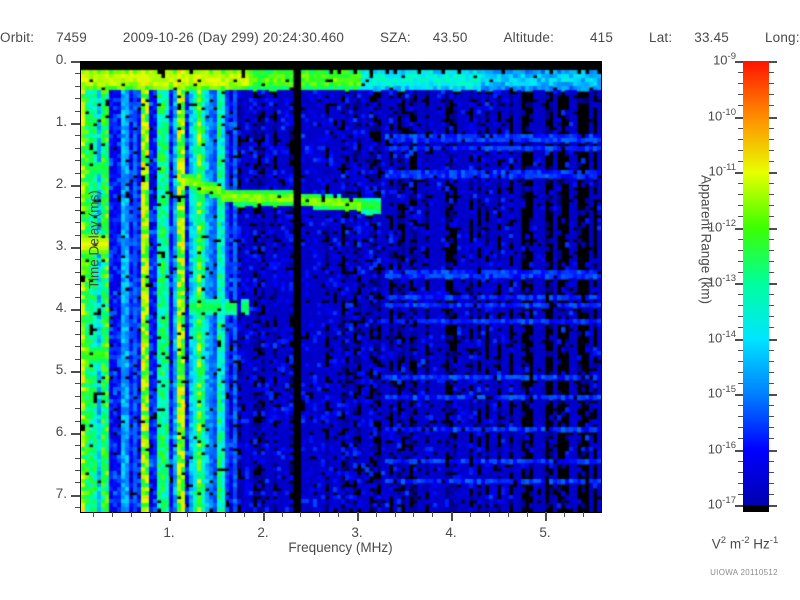 The width and height of the screenshot is (800, 600). What do you see at coordinates (744, 572) in the screenshot?
I see `credit-label: UIOWA 20110512` at bounding box center [744, 572].